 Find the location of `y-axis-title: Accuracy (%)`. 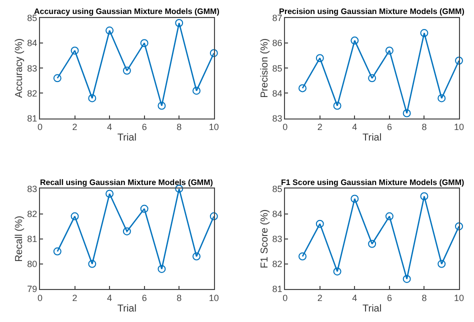

y-axis-title: Accuracy (%) is located at coordinates (20, 68).